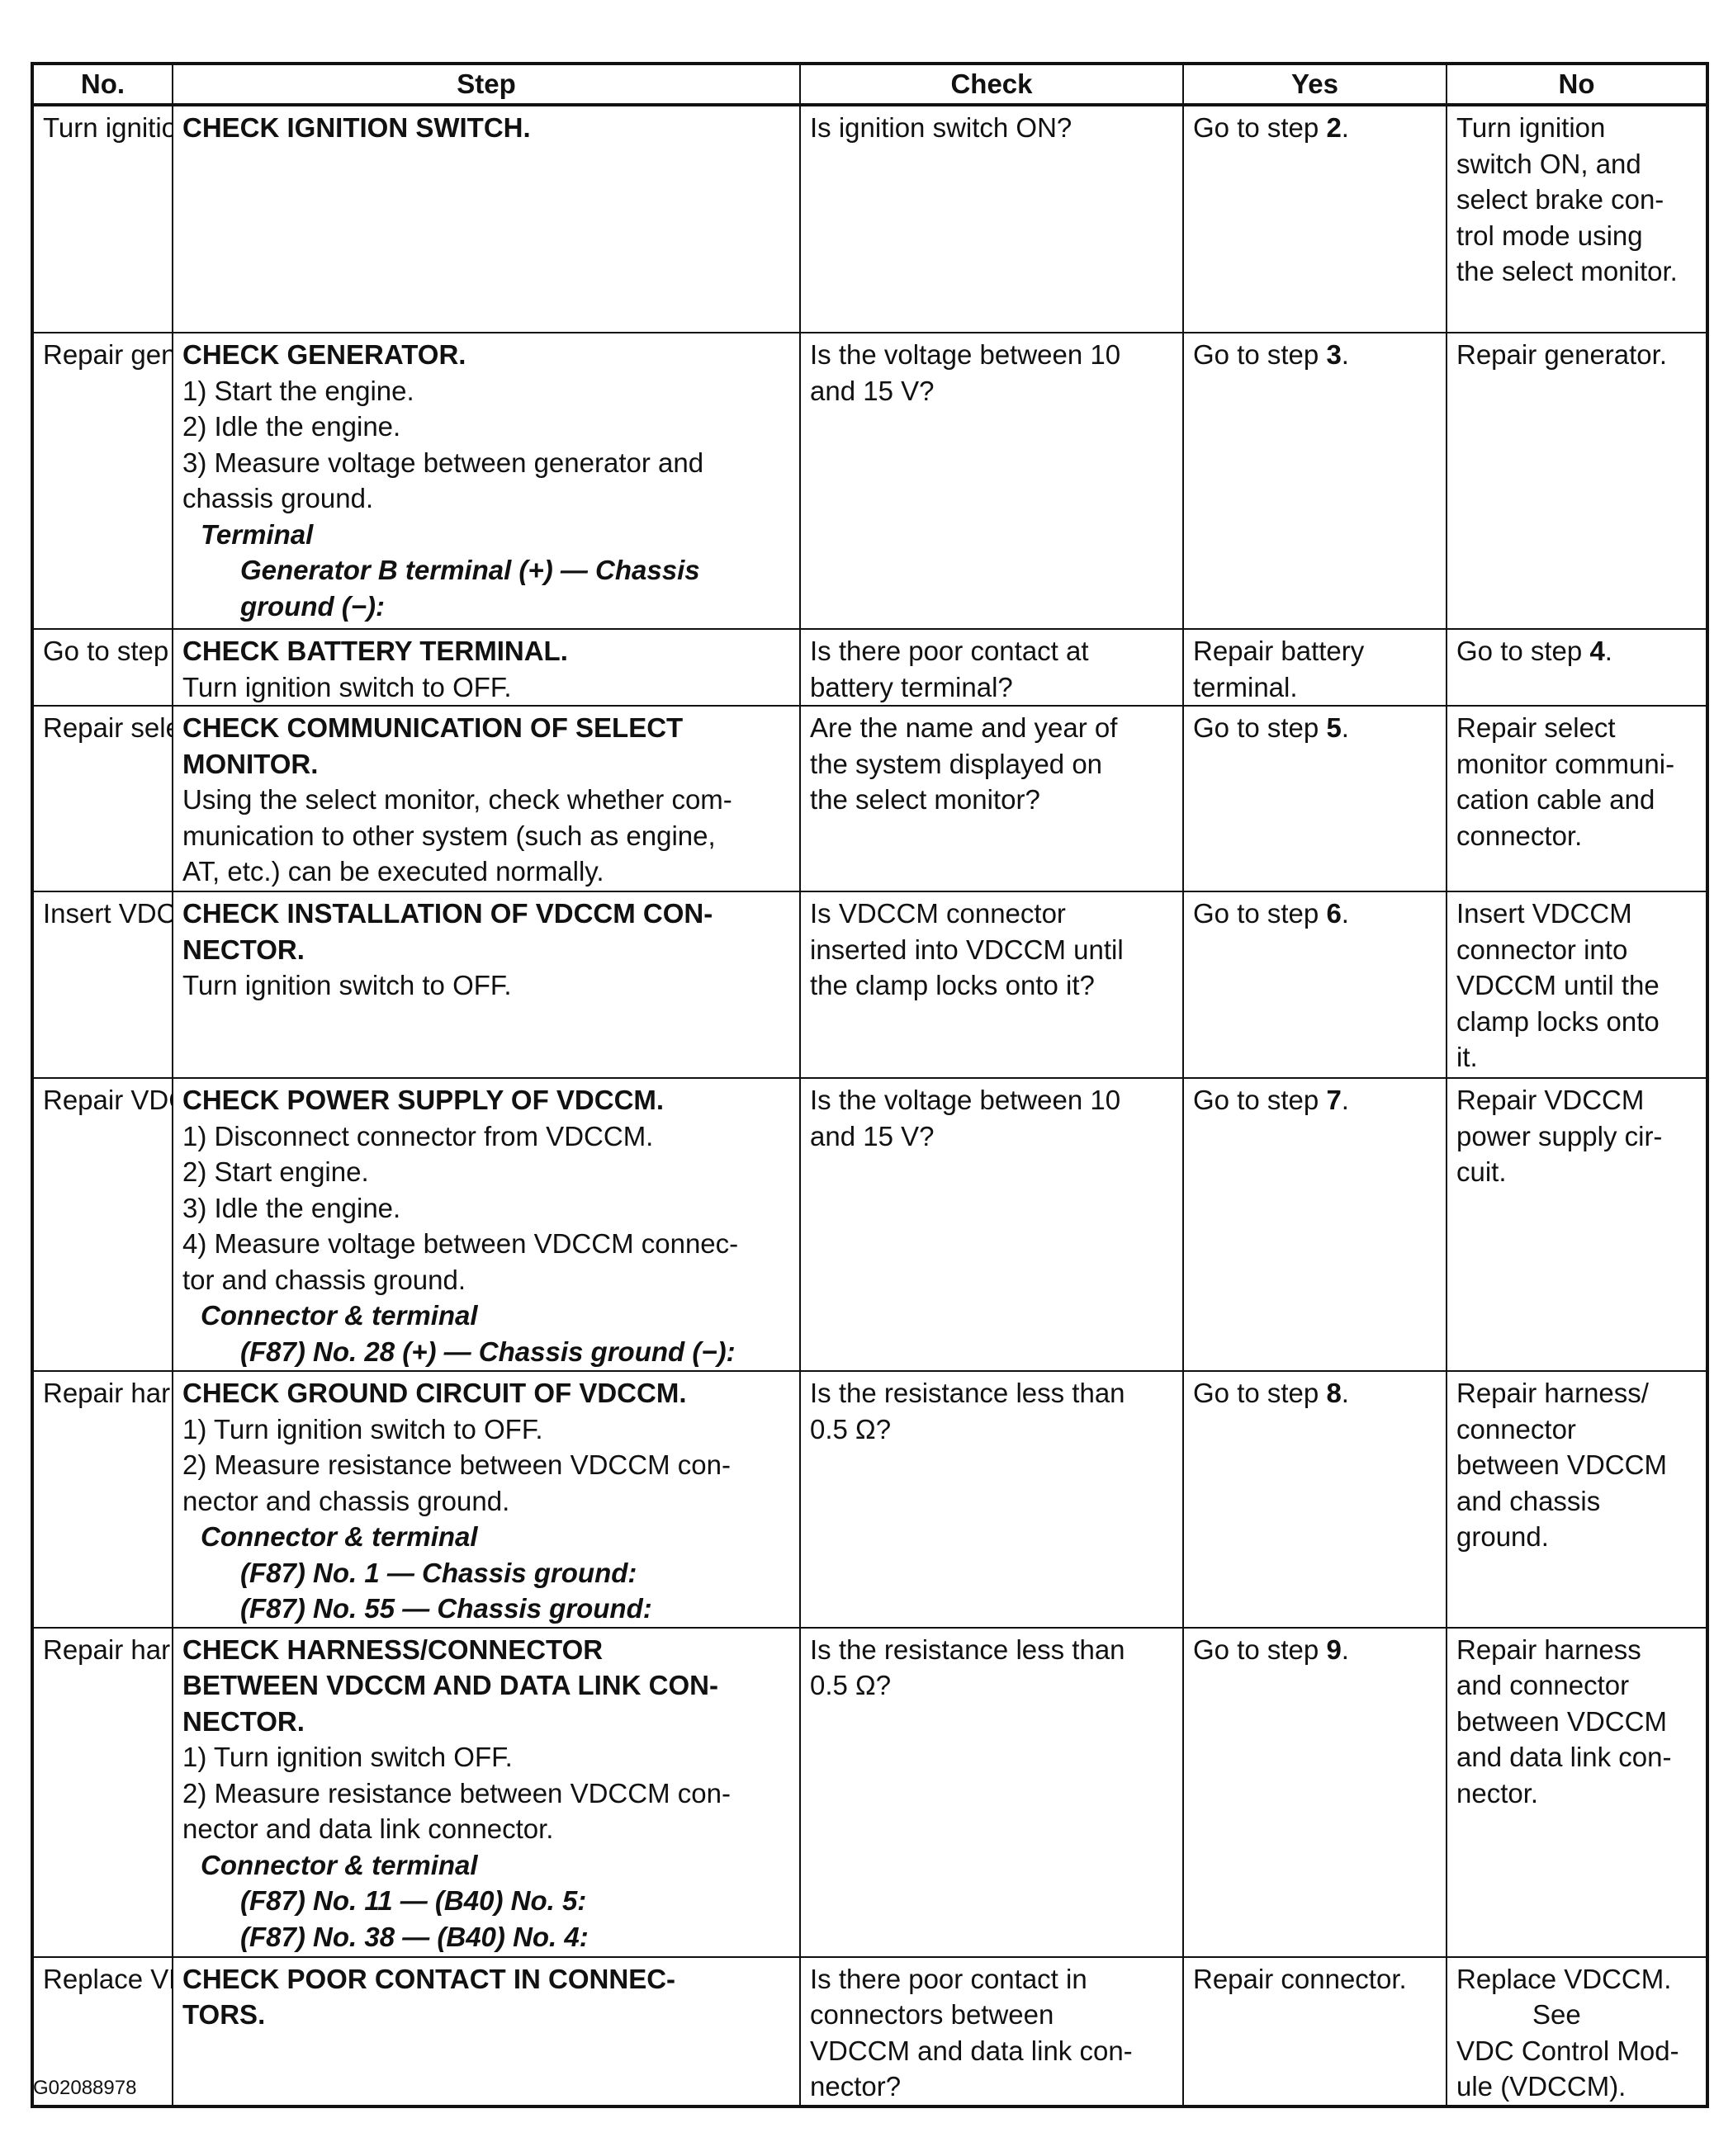 The image size is (1733, 2156). What do you see at coordinates (1334, 127) in the screenshot?
I see `yes-step-number: 2` at bounding box center [1334, 127].